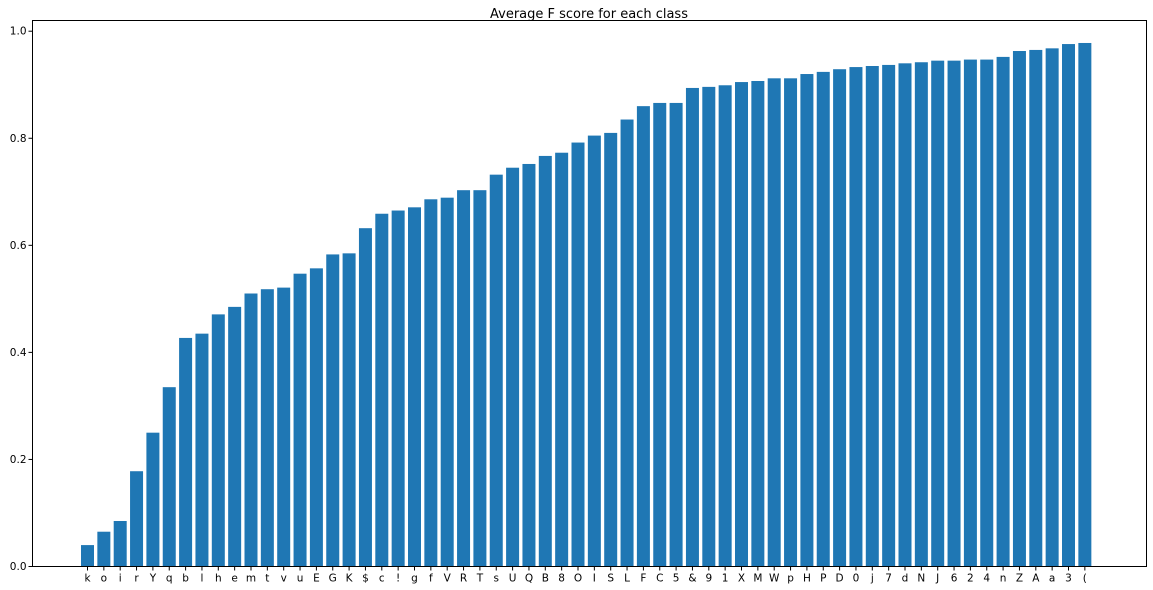  Describe the element at coordinates (496, 579) in the screenshot. I see `x-tick-label: s` at that location.